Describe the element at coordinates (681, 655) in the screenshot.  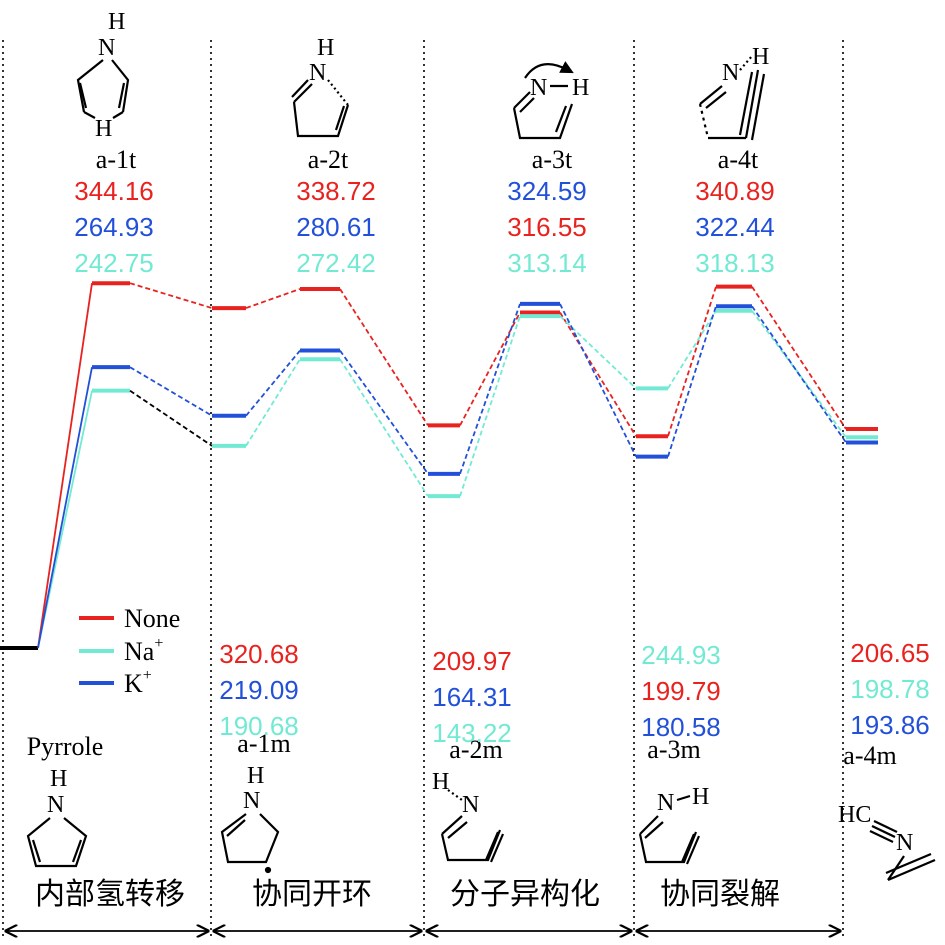
I see `value-na-a-3m: 244.93` at that location.